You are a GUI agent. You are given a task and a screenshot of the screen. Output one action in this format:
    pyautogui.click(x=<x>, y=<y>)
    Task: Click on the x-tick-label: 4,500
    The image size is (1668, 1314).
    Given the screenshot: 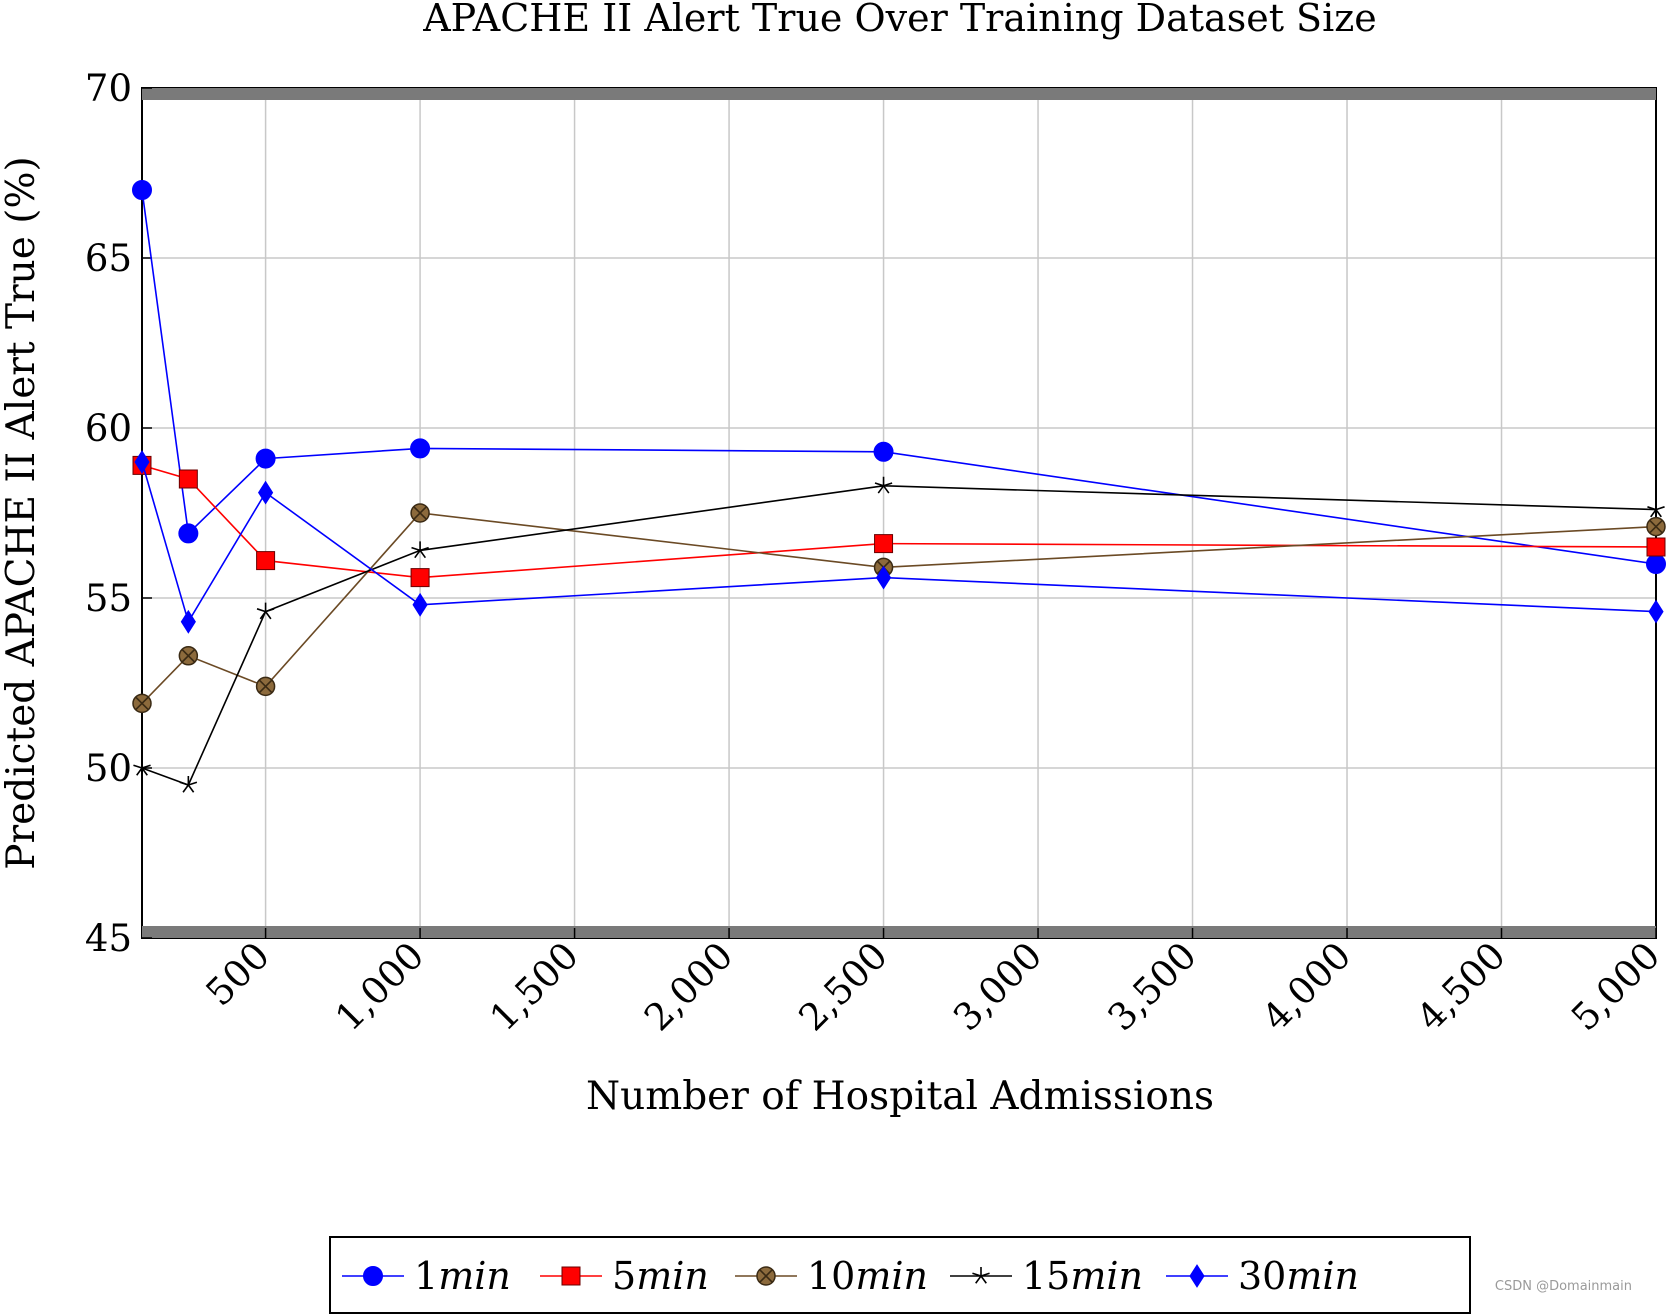 What is the action you would take?
    pyautogui.click(x=1461, y=986)
    